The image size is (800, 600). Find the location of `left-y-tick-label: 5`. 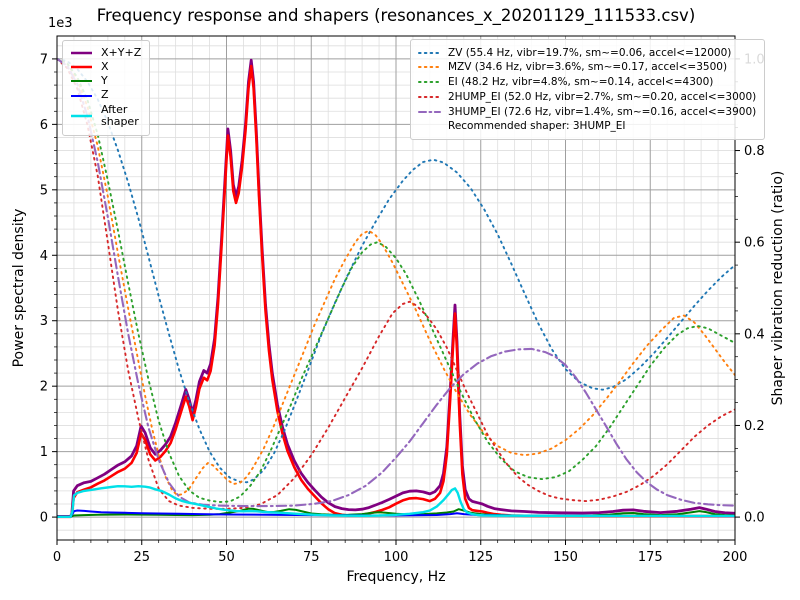

left-y-tick-label: 5 is located at coordinates (44, 190).